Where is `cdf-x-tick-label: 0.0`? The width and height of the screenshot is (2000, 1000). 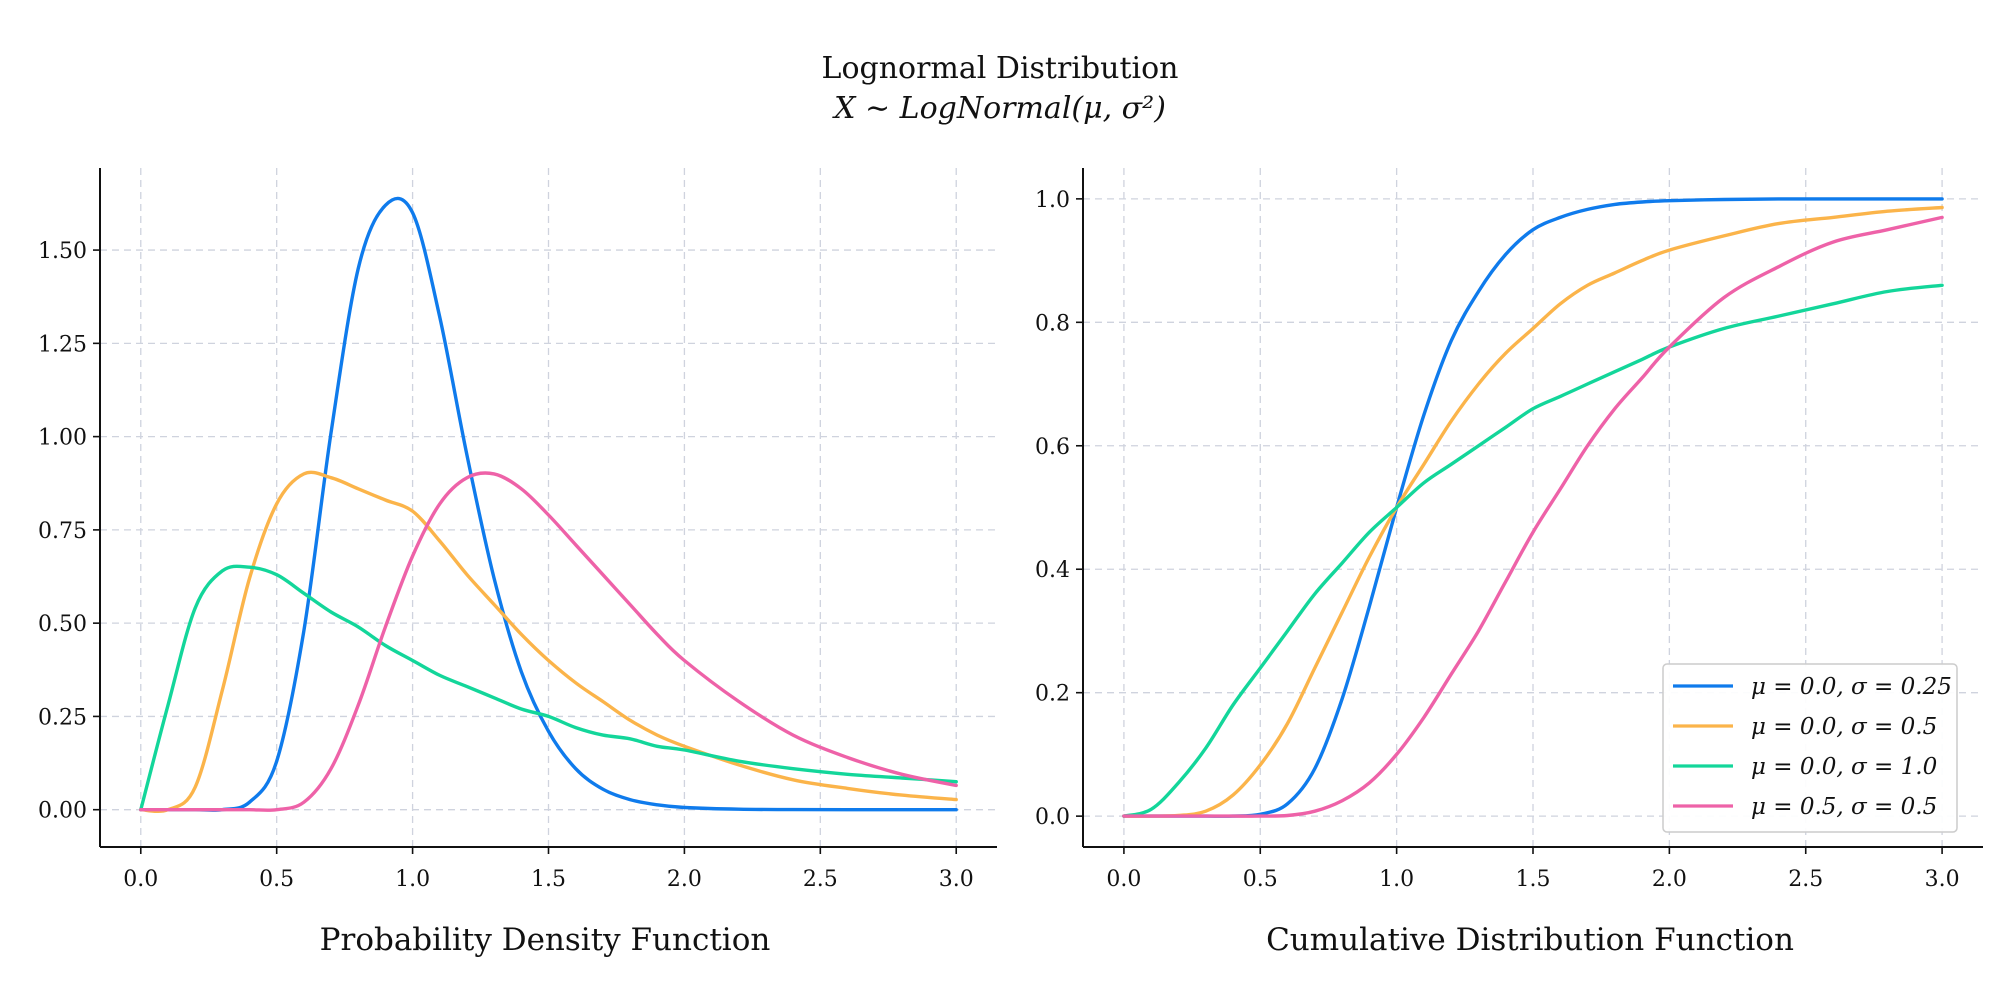 cdf-x-tick-label: 0.0 is located at coordinates (1123, 879).